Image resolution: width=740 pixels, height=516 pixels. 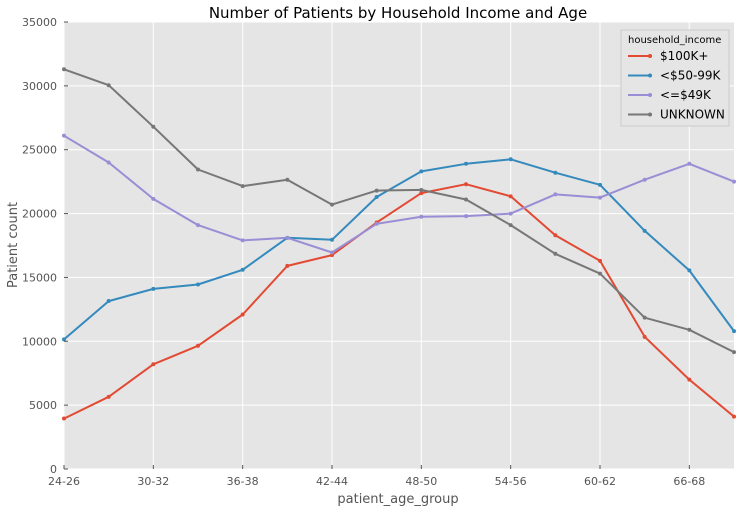 I want to click on legend-label: <$50-99K, so click(x=691, y=76).